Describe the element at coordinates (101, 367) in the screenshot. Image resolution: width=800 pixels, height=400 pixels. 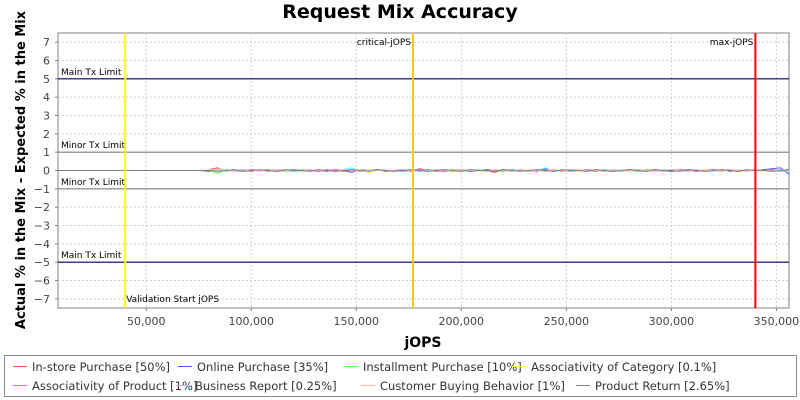
I see `legend-label: In-store Purchase [50%]` at that location.